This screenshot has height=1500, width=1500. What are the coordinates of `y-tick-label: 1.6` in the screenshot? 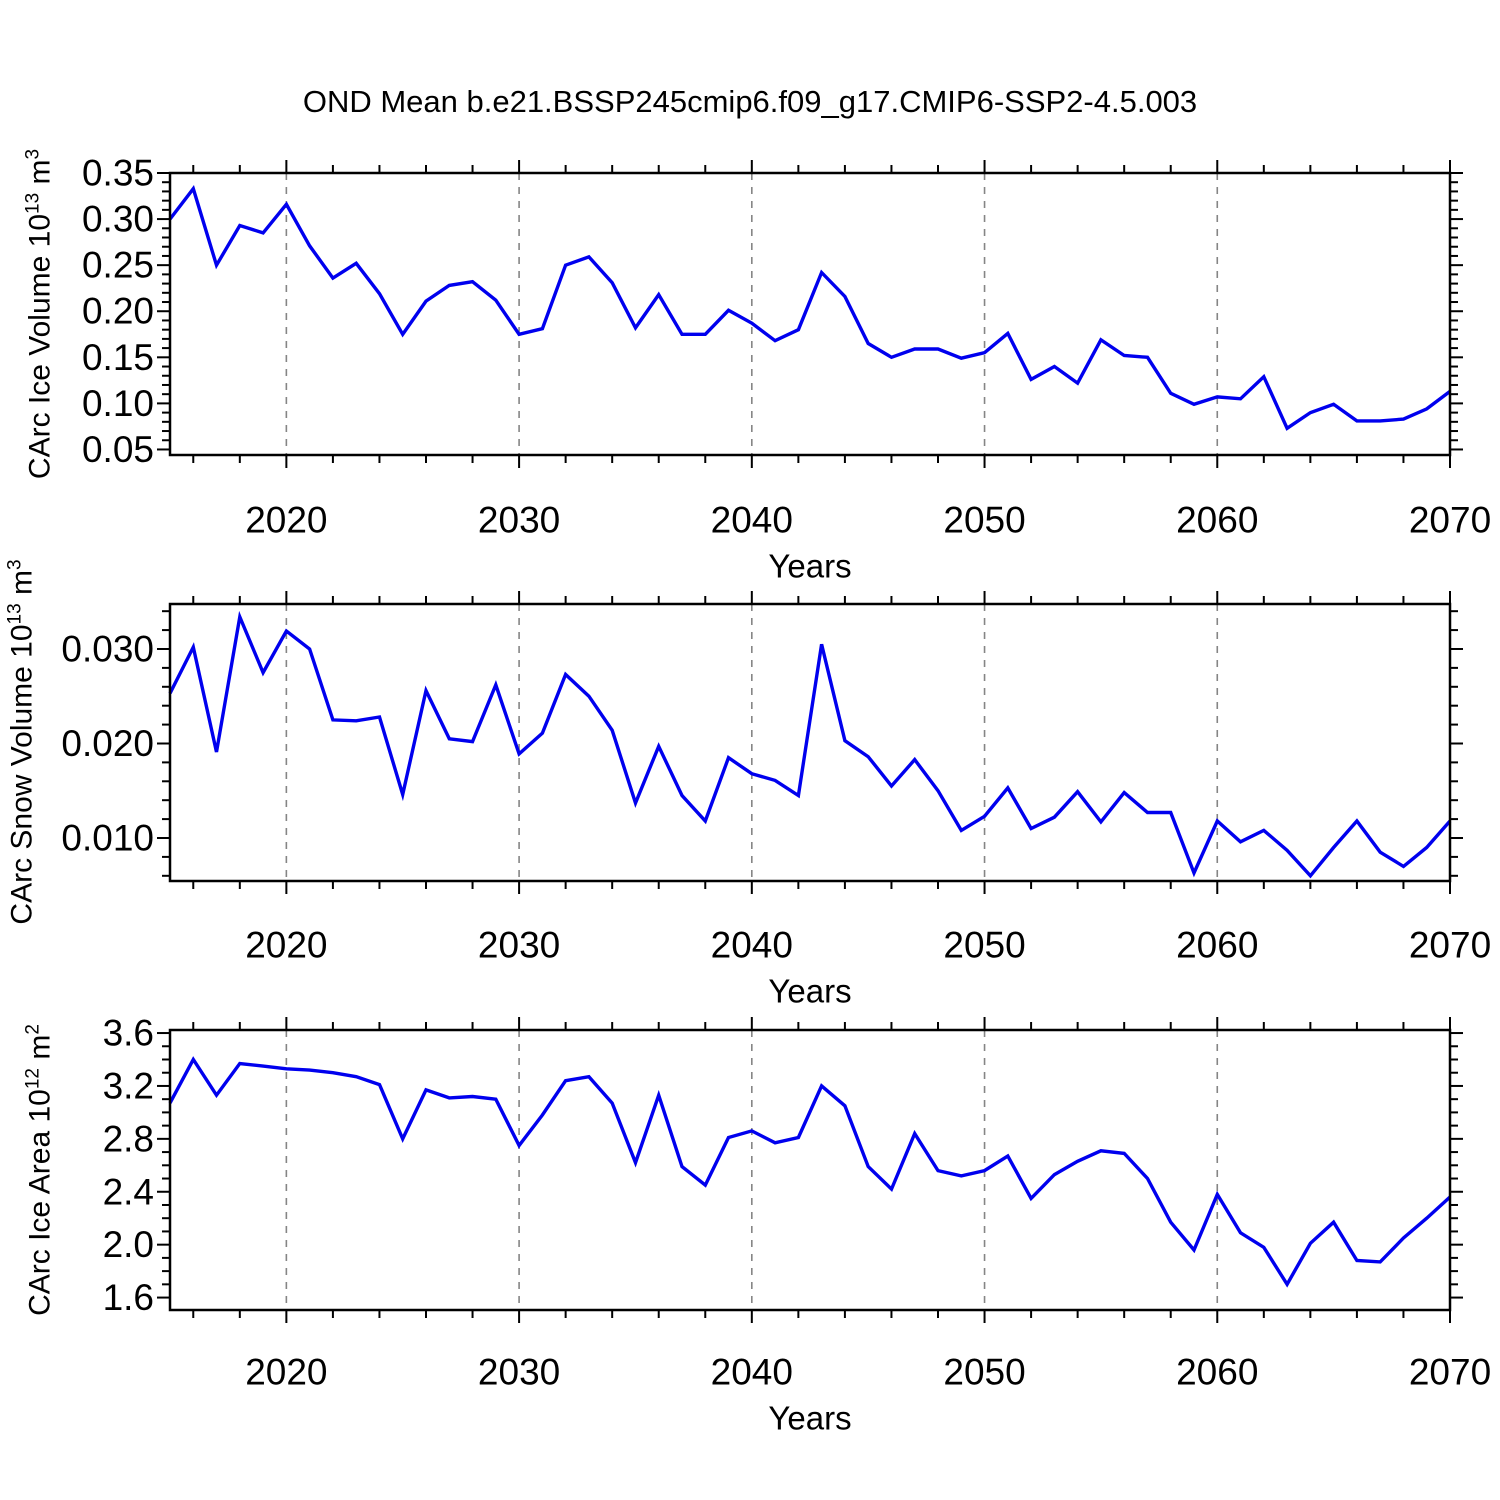 It's located at (128, 1297).